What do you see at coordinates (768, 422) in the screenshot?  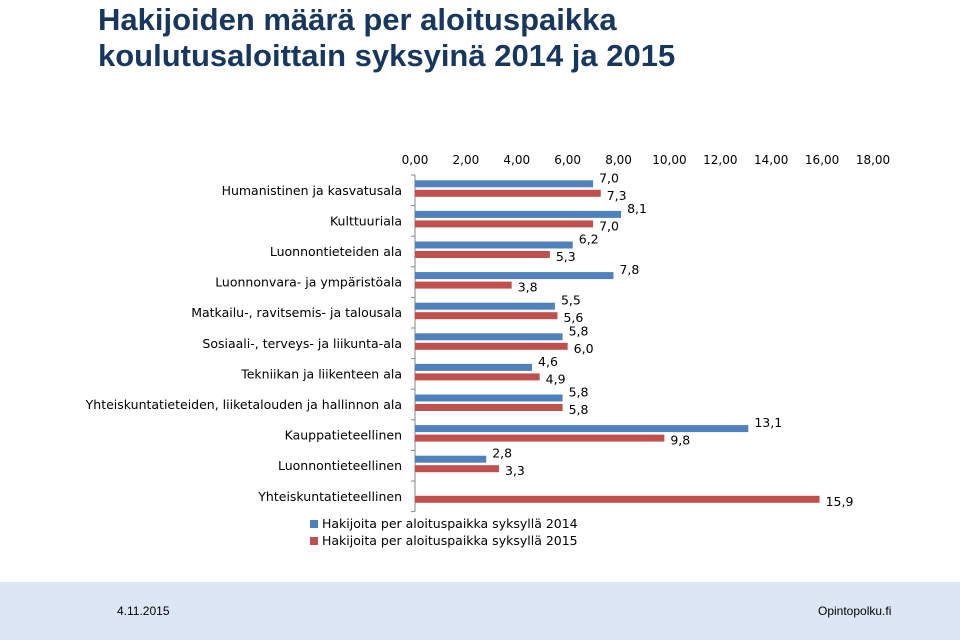 I see `data-label: 13,1` at bounding box center [768, 422].